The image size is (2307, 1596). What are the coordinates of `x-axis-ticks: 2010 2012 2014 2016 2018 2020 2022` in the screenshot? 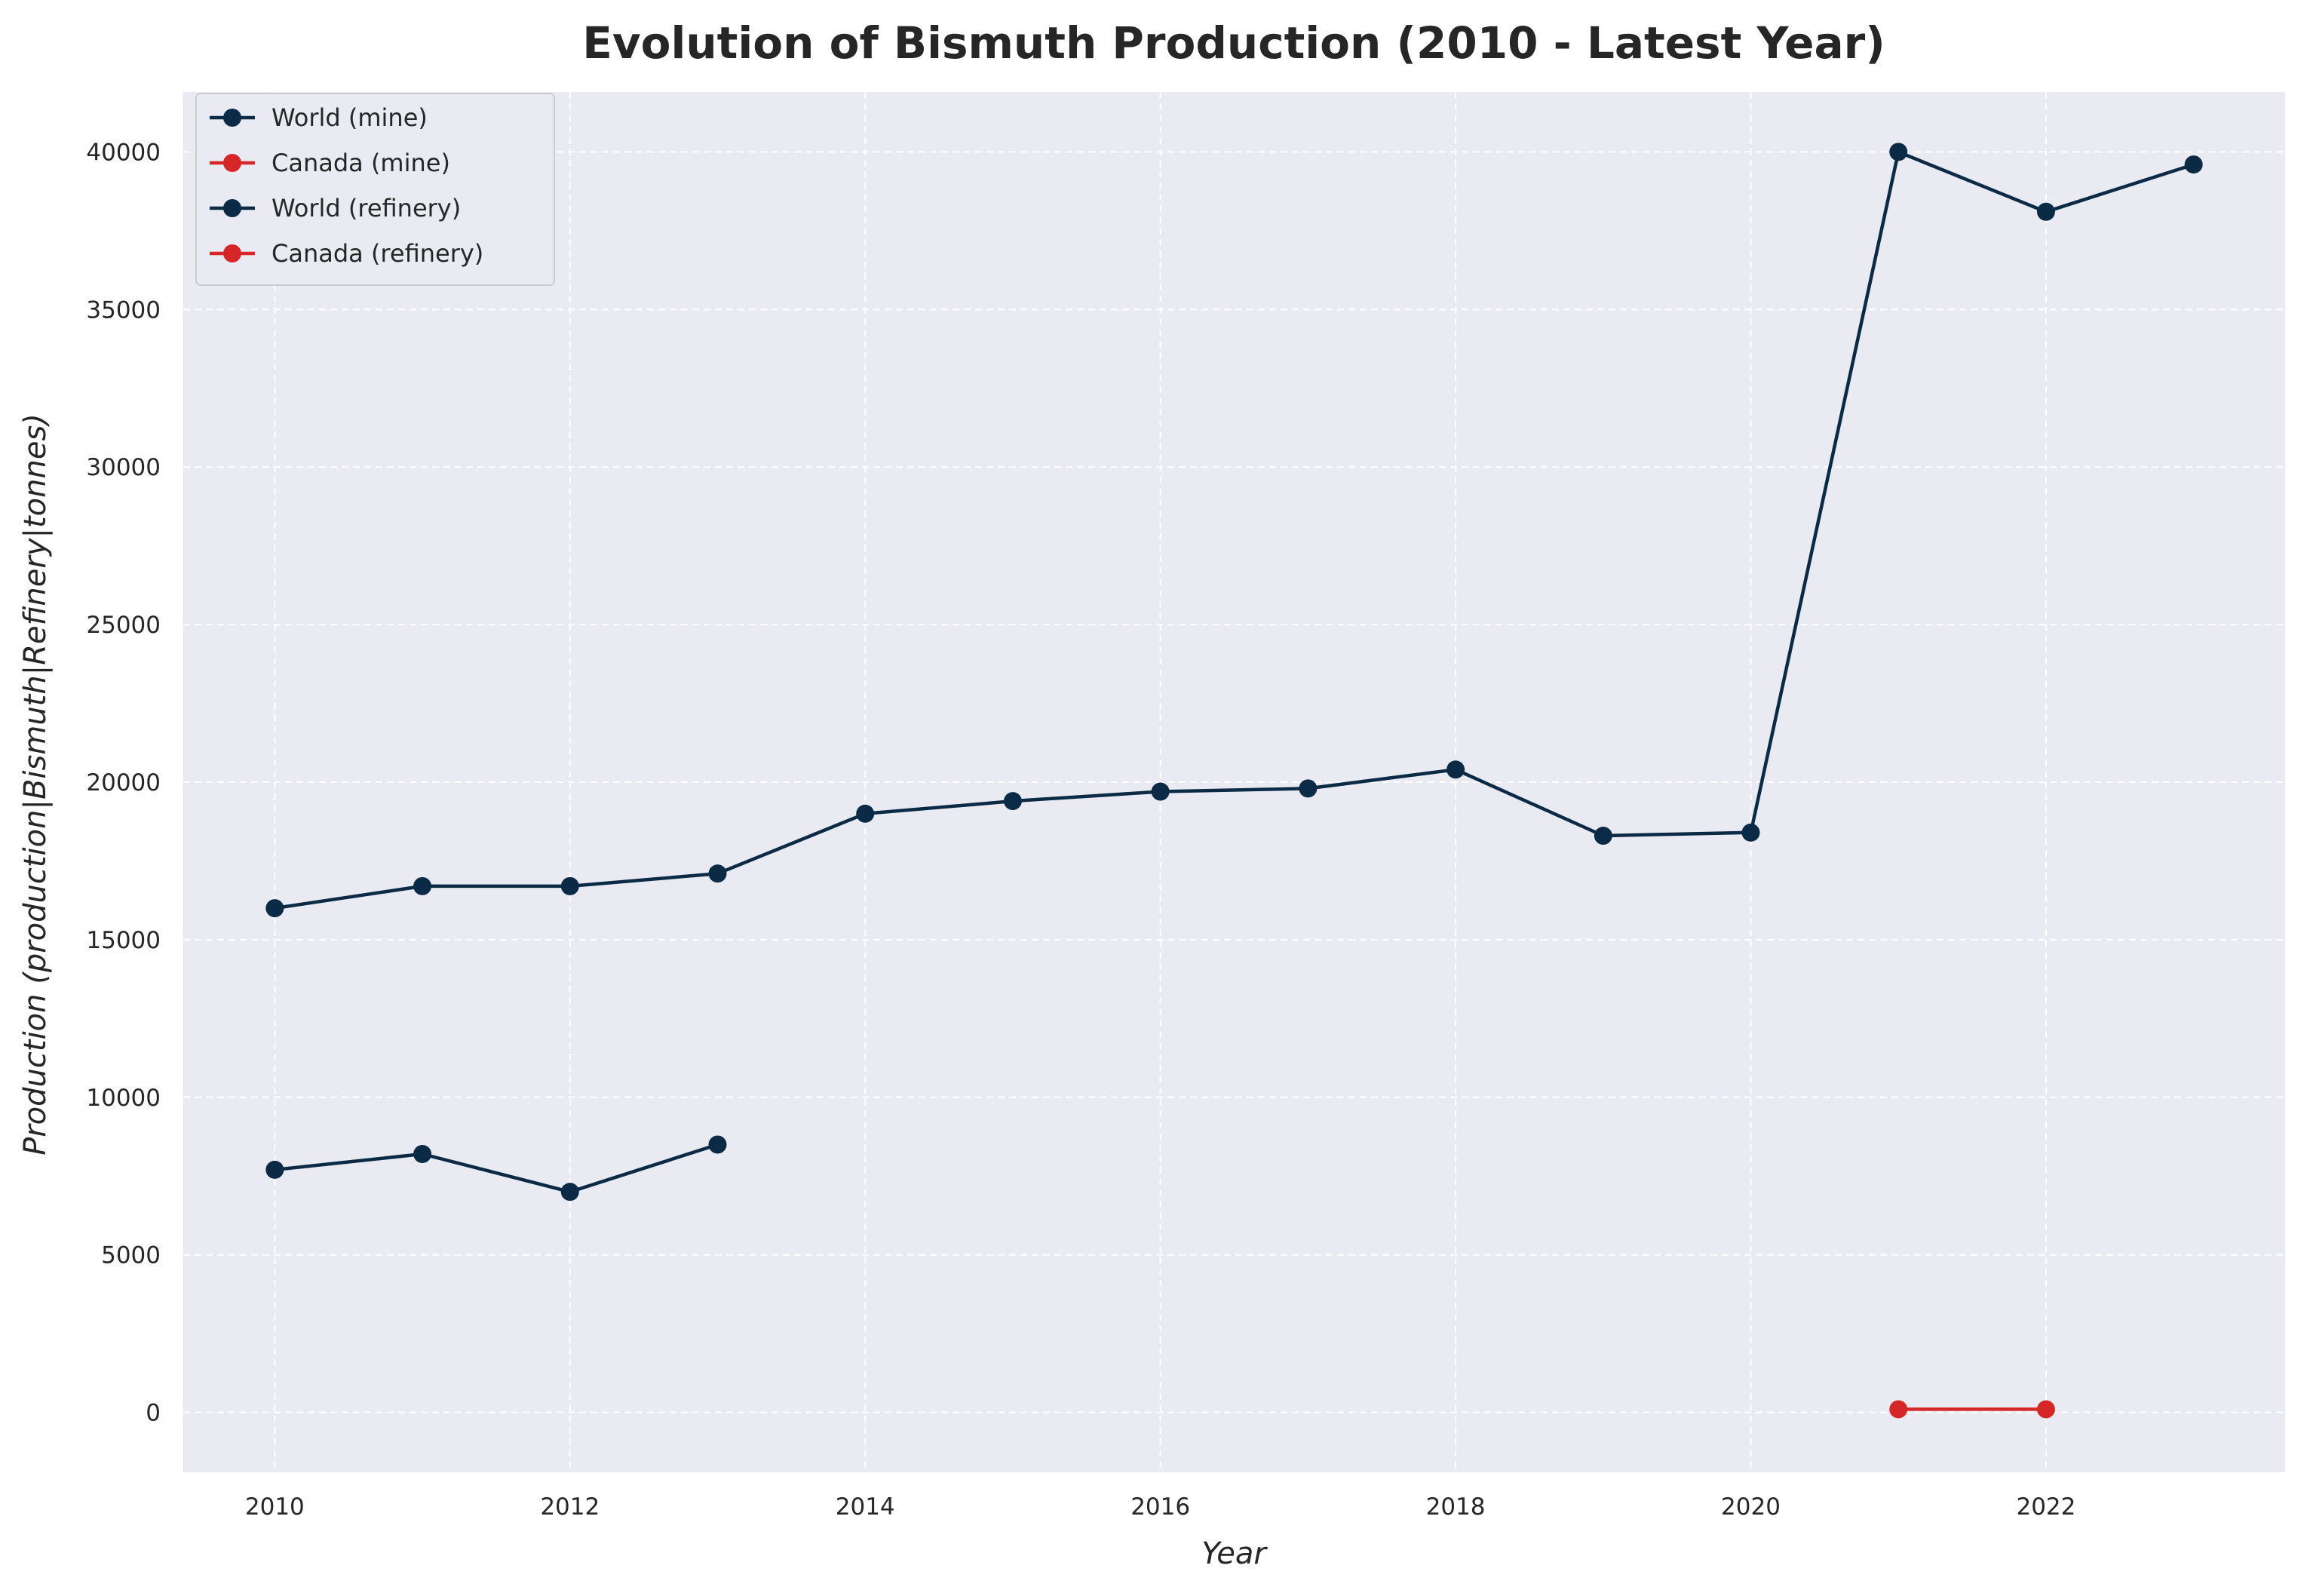 It's located at (1160, 1507).